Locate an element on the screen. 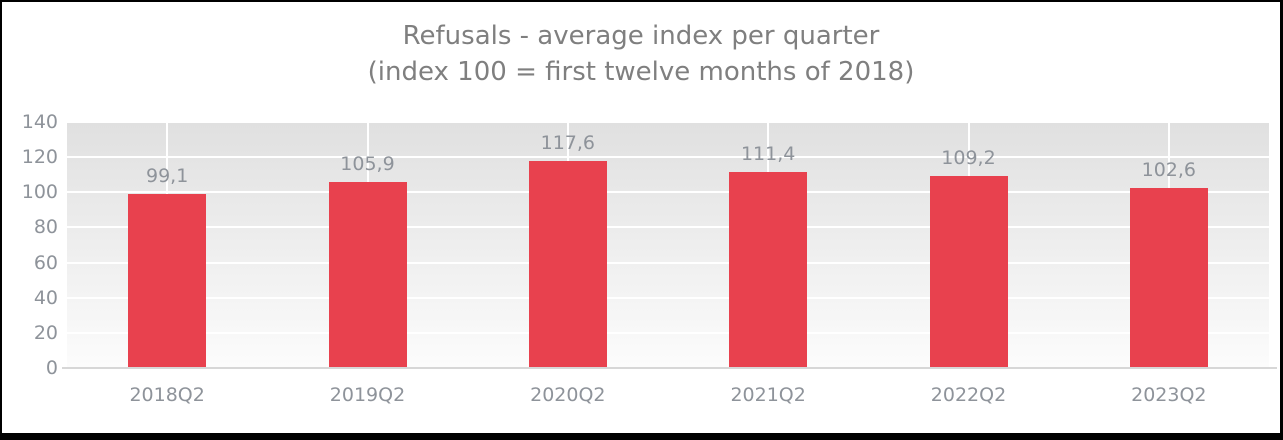 The image size is (1283, 440). x-tick-label: 2020Q2 is located at coordinates (568, 395).